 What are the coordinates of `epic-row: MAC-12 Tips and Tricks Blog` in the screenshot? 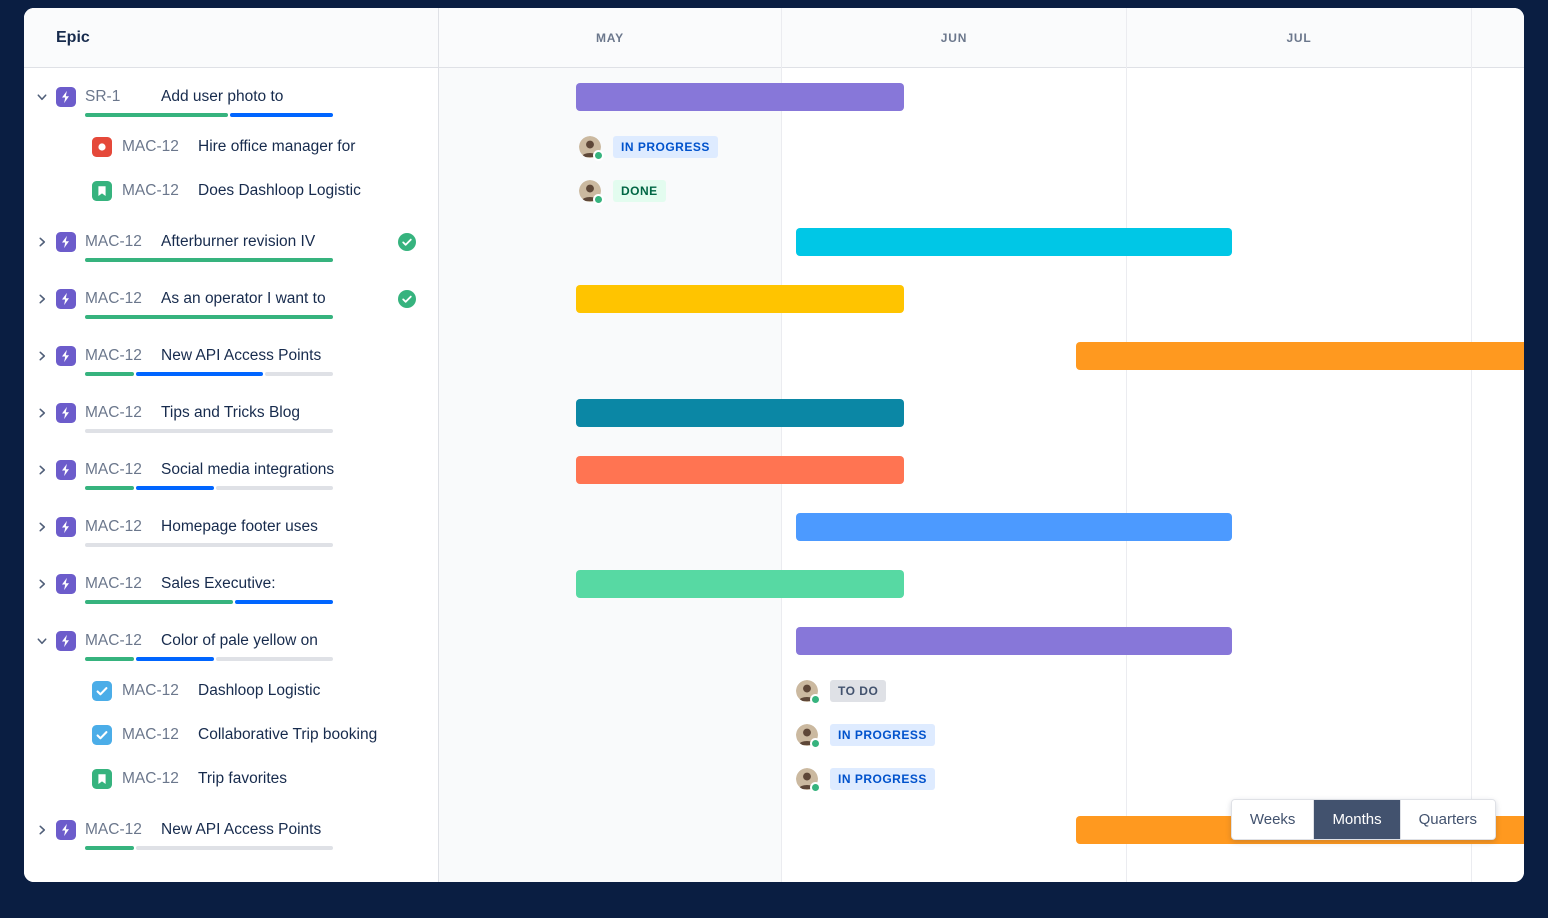 It's located at (231, 412).